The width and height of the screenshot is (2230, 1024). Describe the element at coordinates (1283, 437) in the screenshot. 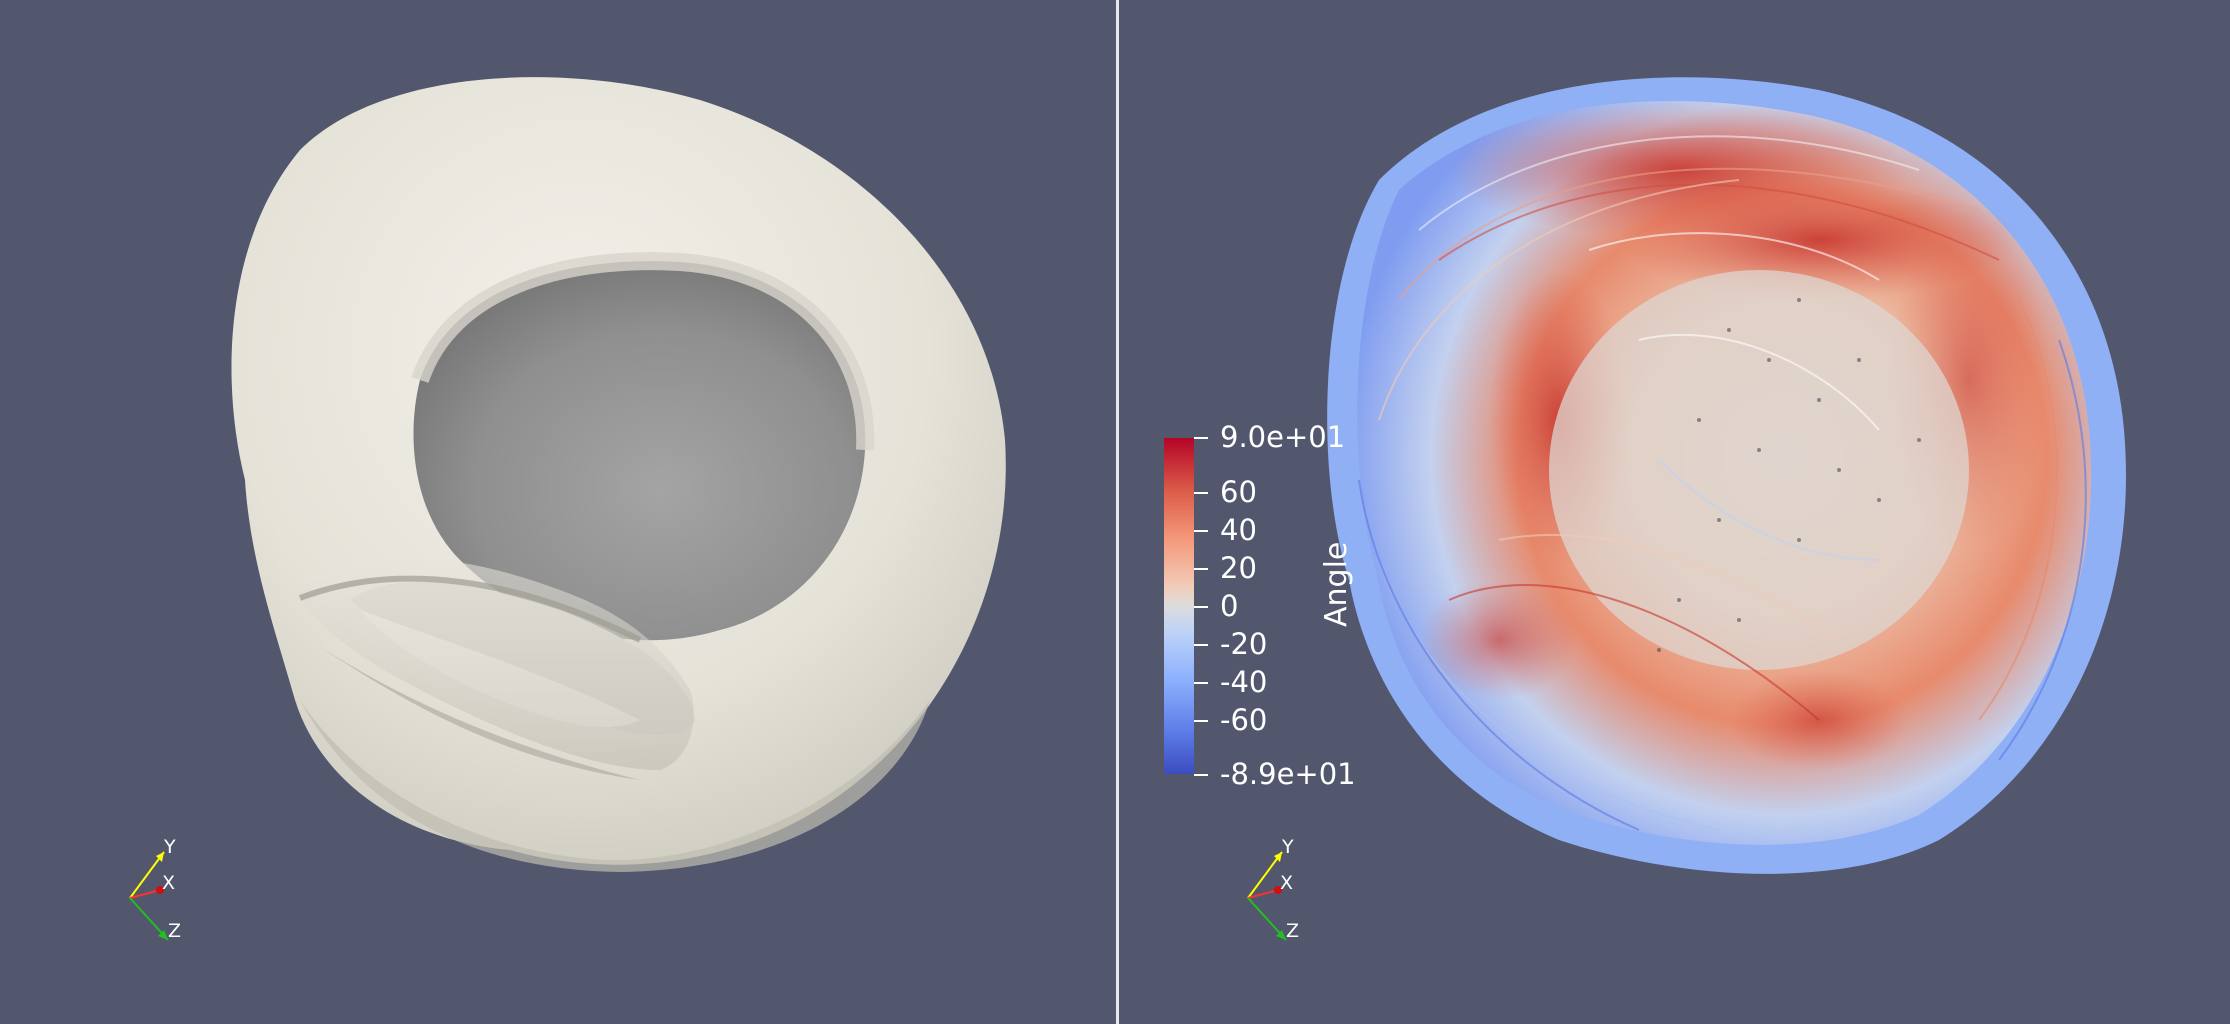

I see `tick-label-max: 9.0e+01` at that location.